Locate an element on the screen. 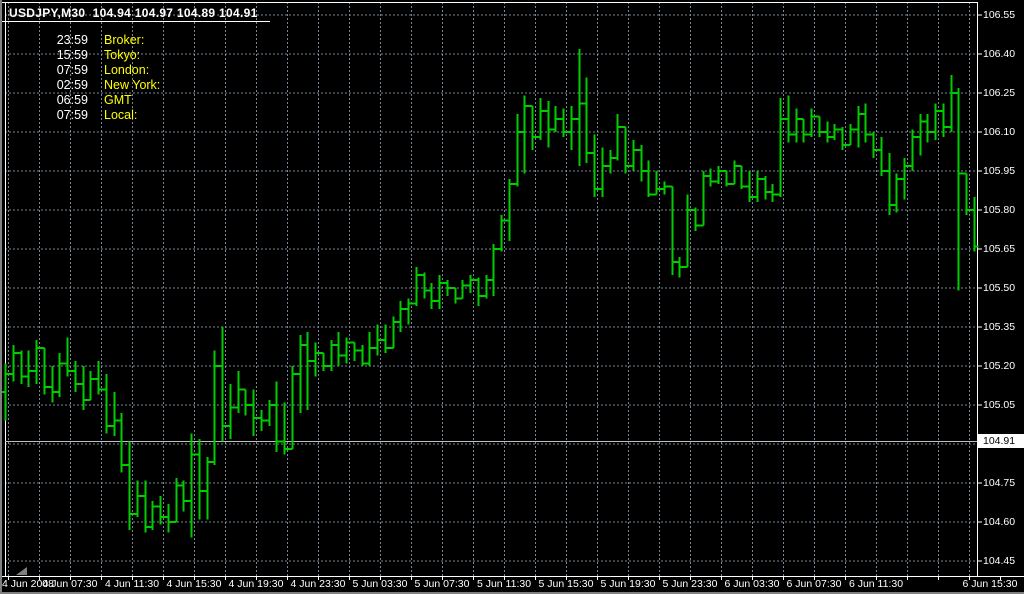 This screenshot has height=594, width=1024. time-tick-label: 5 Jun 11:30 is located at coordinates (504, 584).